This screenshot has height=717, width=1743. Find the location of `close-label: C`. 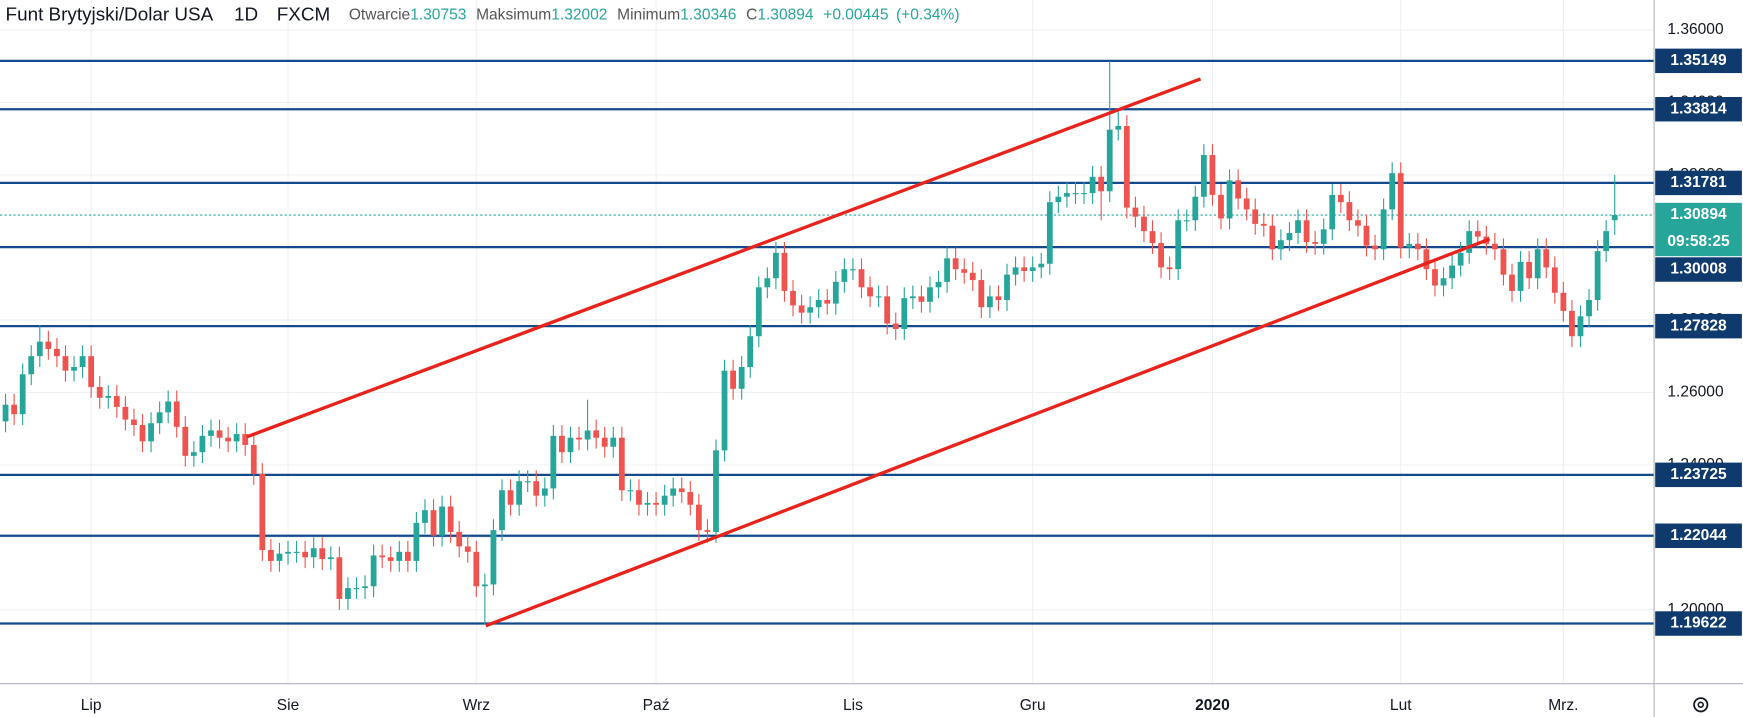

close-label: C is located at coordinates (751, 15).